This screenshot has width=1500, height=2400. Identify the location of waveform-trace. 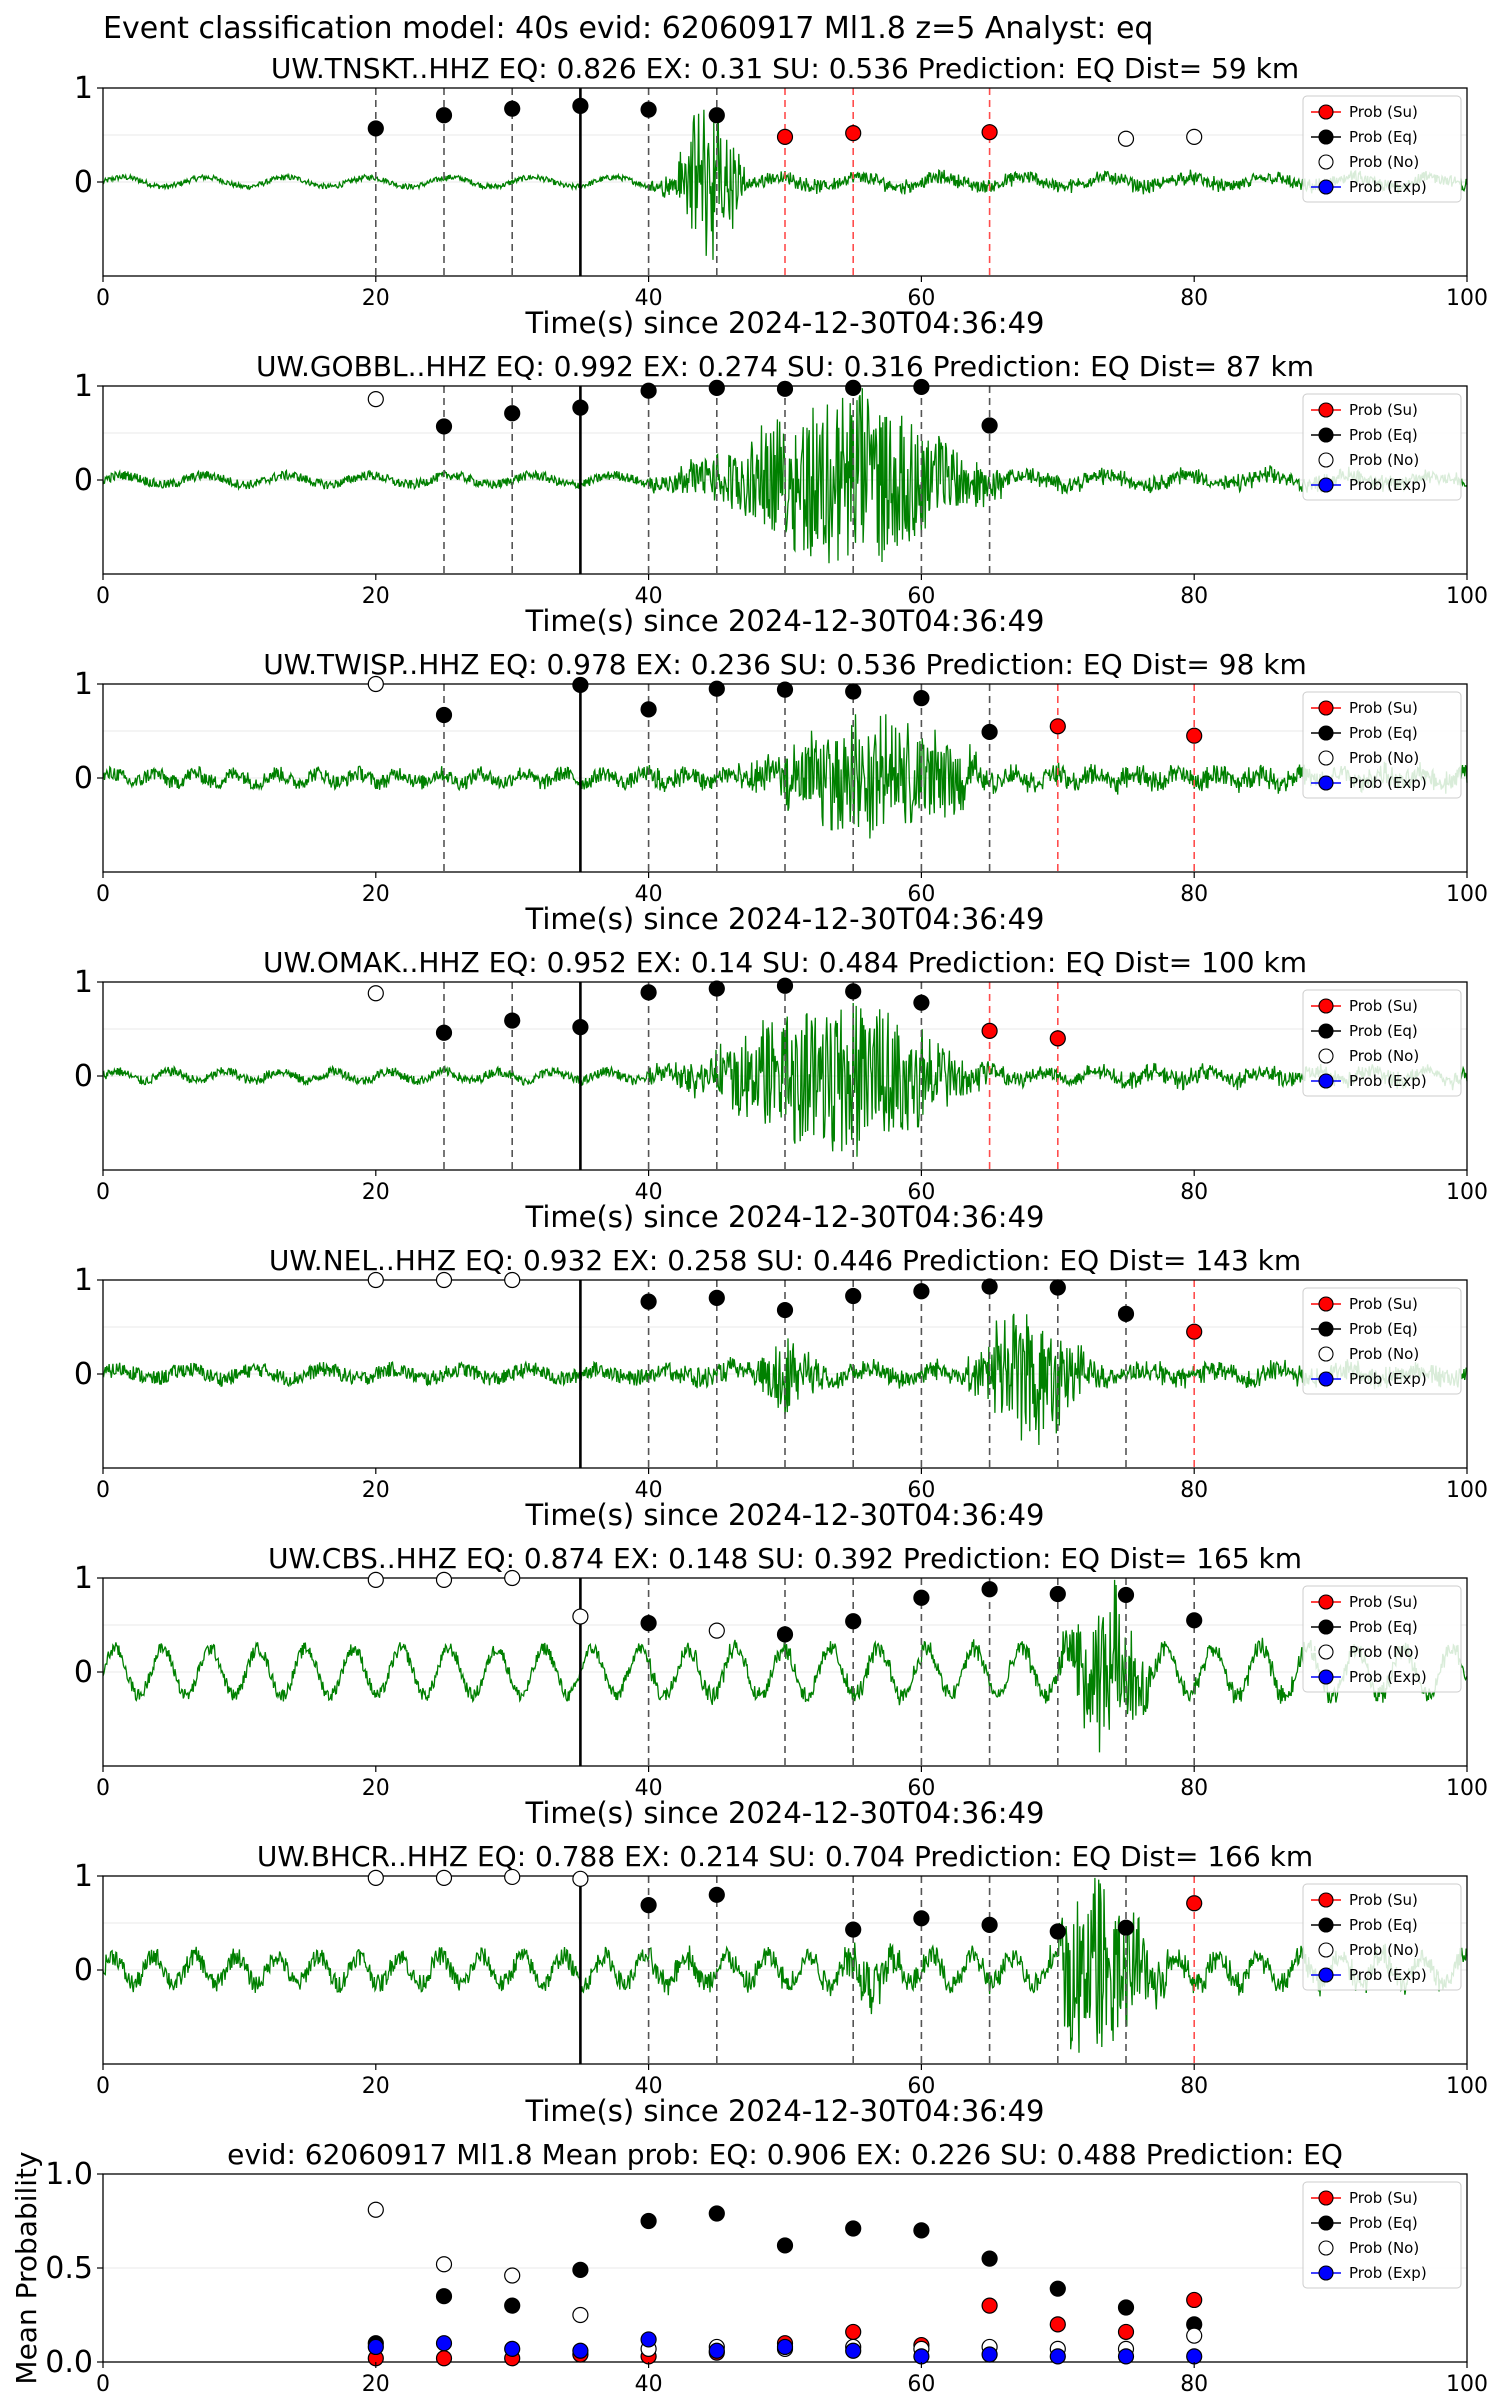
(785, 776).